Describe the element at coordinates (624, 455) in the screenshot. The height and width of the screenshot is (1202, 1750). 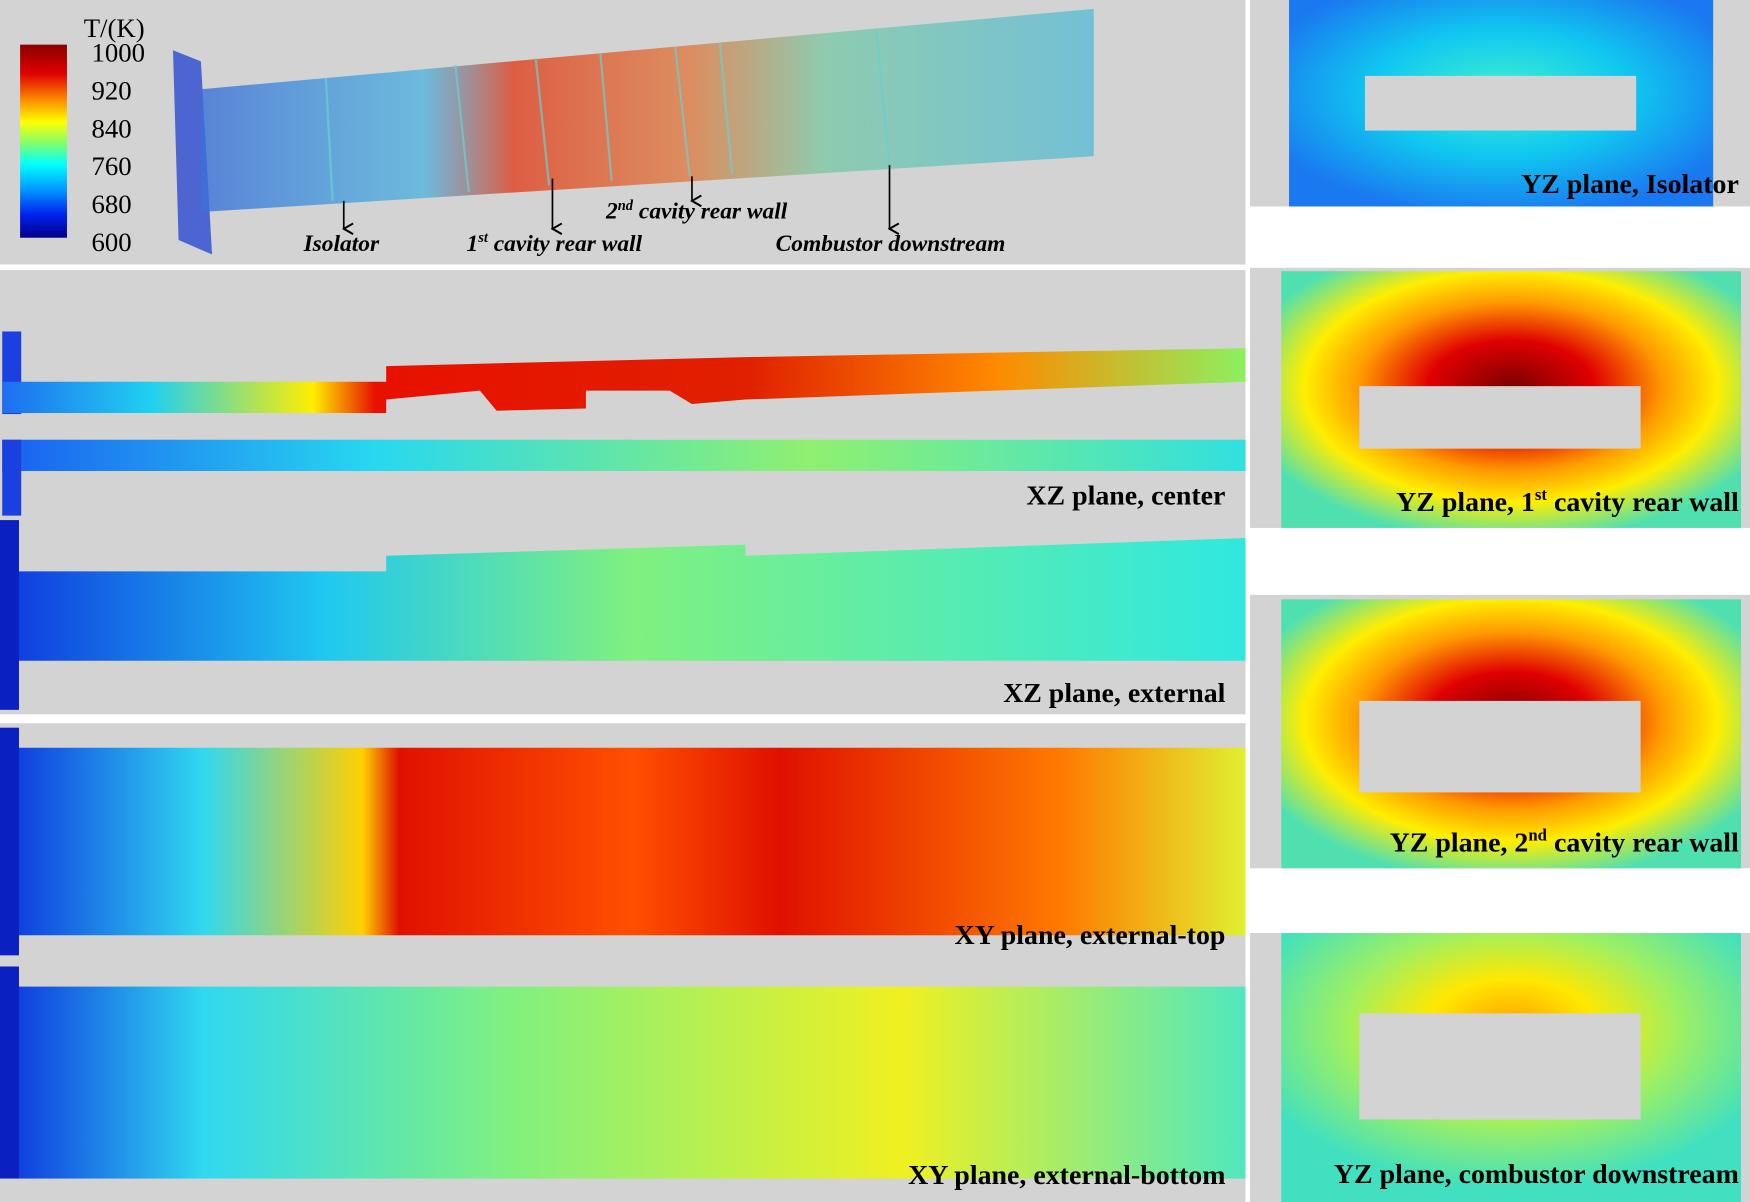
I see `field-xz-center-lower` at that location.